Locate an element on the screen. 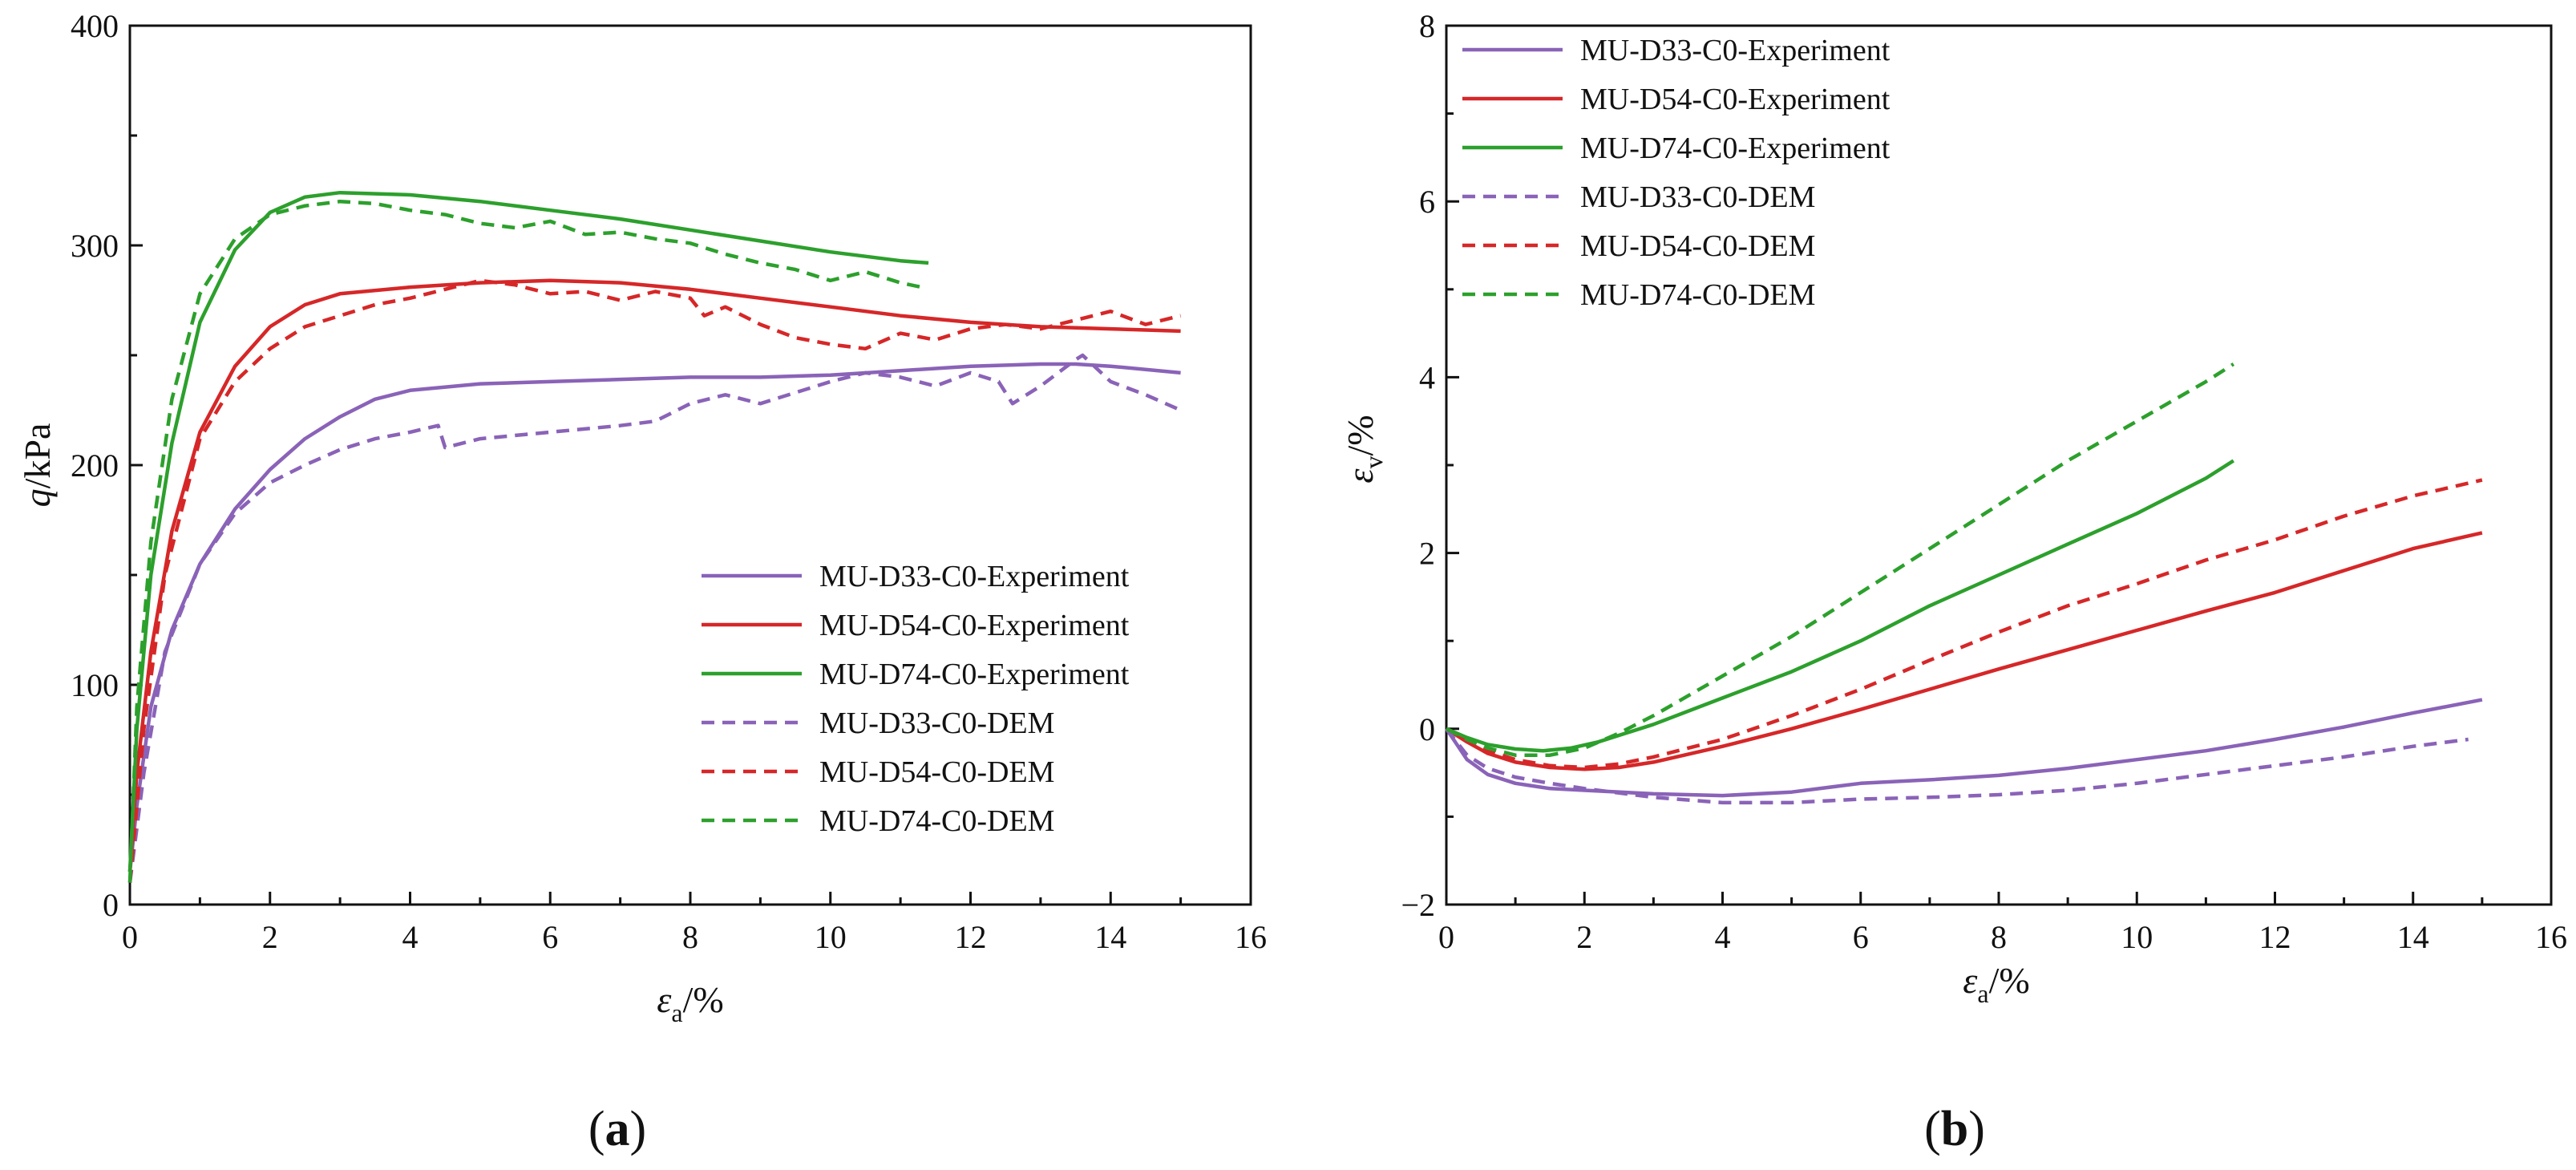 The image size is (2576, 1170). y-axis-symbol: q is located at coordinates (37, 498).